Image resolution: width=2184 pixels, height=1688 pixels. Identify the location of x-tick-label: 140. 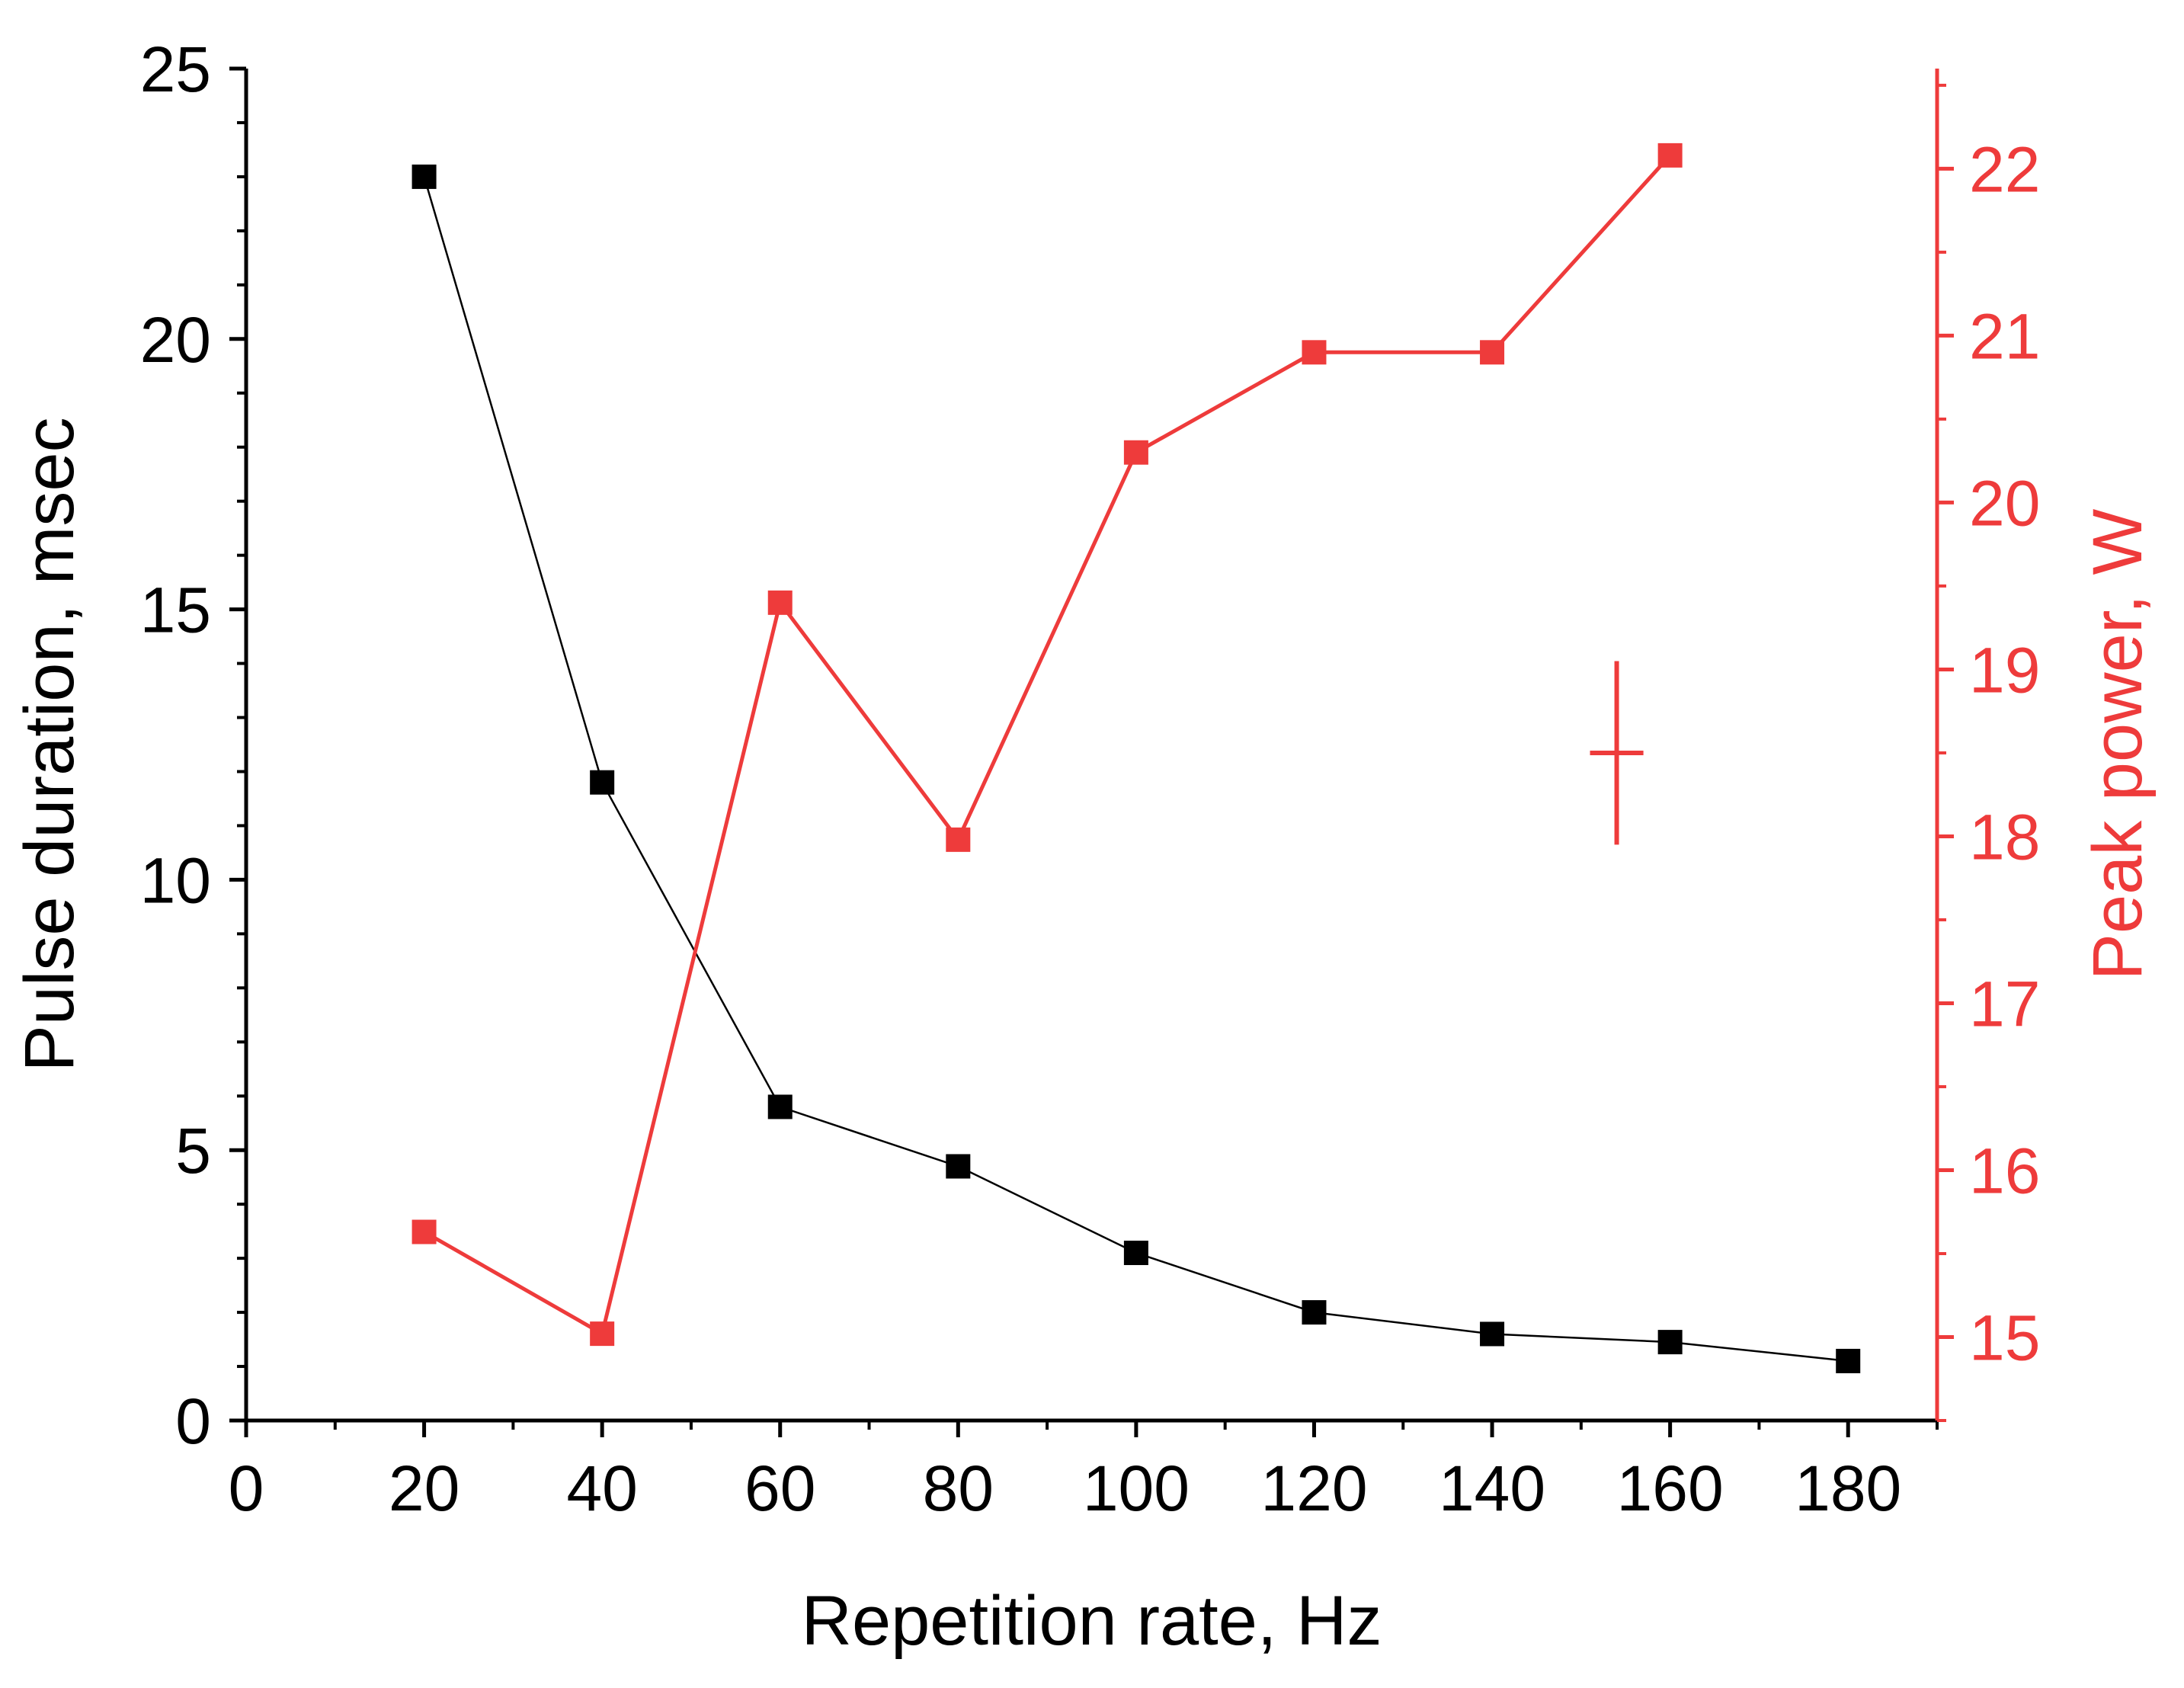
(1492, 1489).